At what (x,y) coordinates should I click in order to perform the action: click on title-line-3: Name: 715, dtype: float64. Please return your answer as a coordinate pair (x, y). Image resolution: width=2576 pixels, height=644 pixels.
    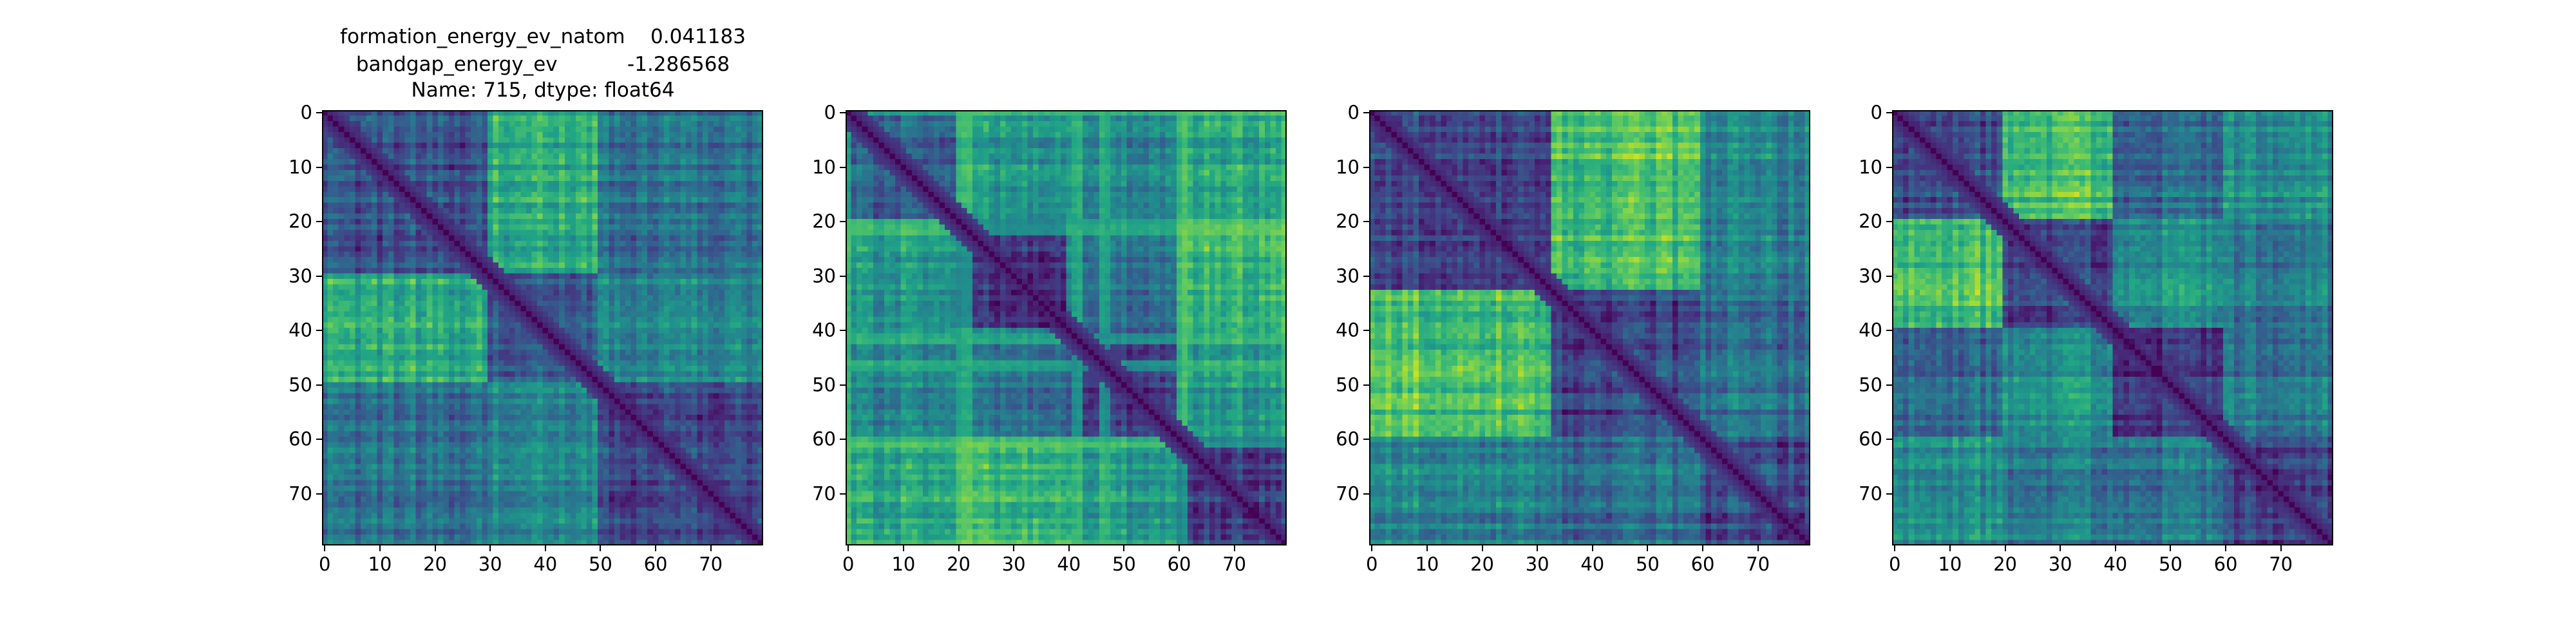
    Looking at the image, I should click on (543, 91).